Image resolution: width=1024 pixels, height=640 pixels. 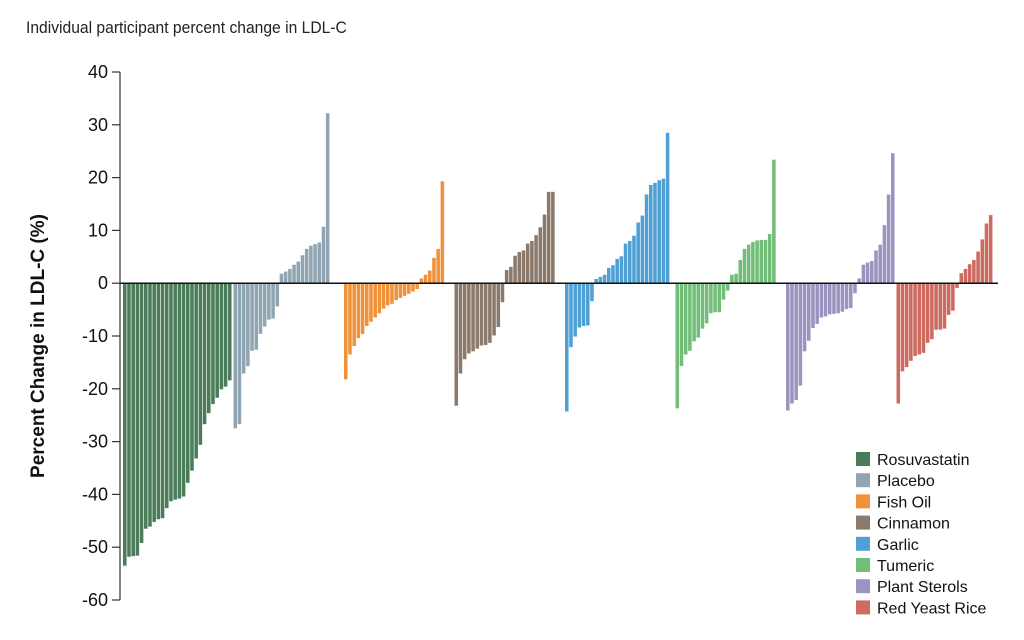 What do you see at coordinates (903, 524) in the screenshot?
I see `legend-item: Cinnamon` at bounding box center [903, 524].